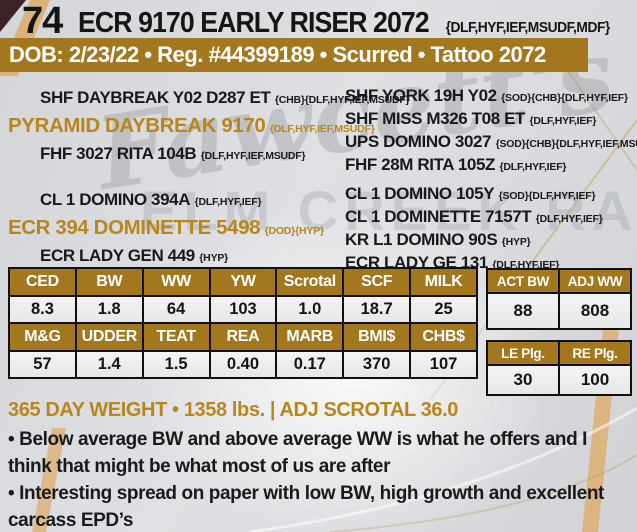 The image size is (637, 532). Describe the element at coordinates (523, 380) in the screenshot. I see `side-table-value-cell: 30` at that location.